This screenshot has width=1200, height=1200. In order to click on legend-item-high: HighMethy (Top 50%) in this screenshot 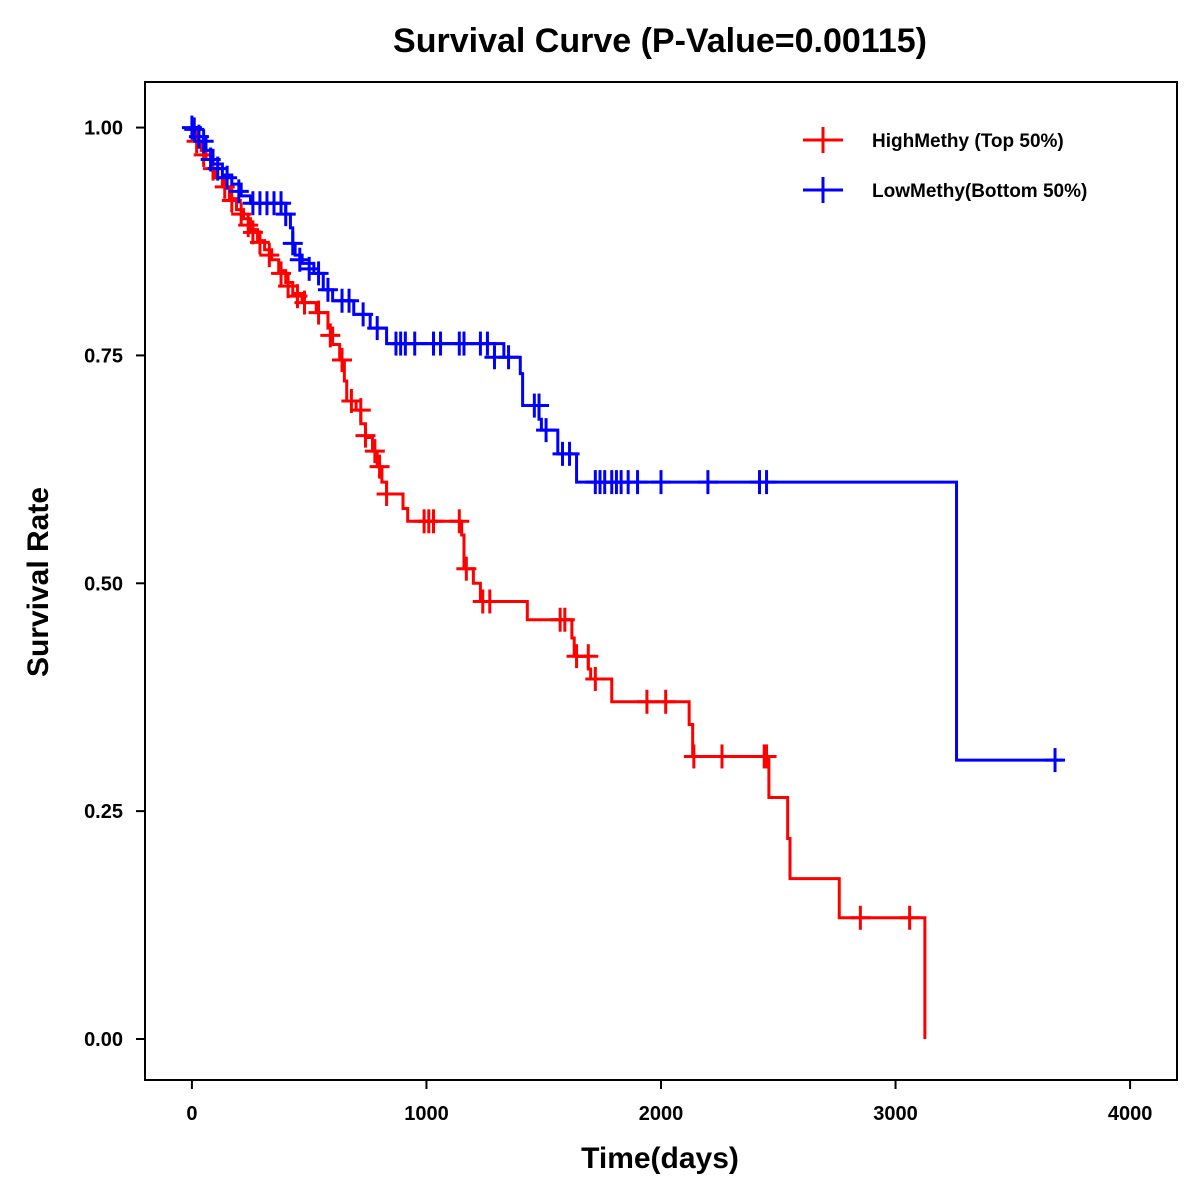, I will do `click(933, 140)`.